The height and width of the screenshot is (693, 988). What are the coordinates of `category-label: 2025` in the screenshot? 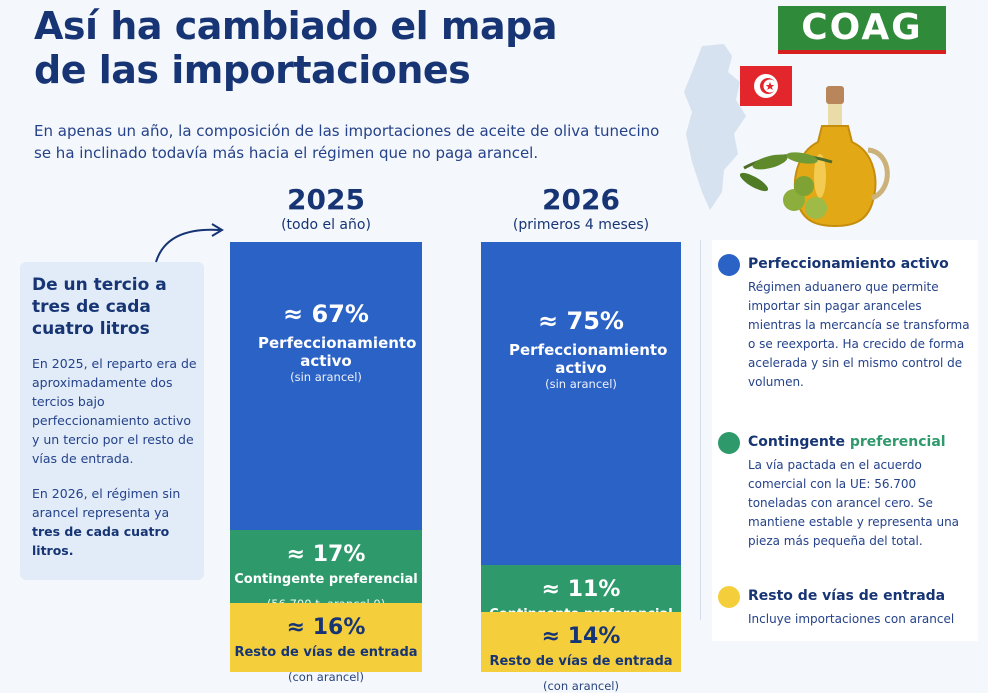 It's located at (326, 199).